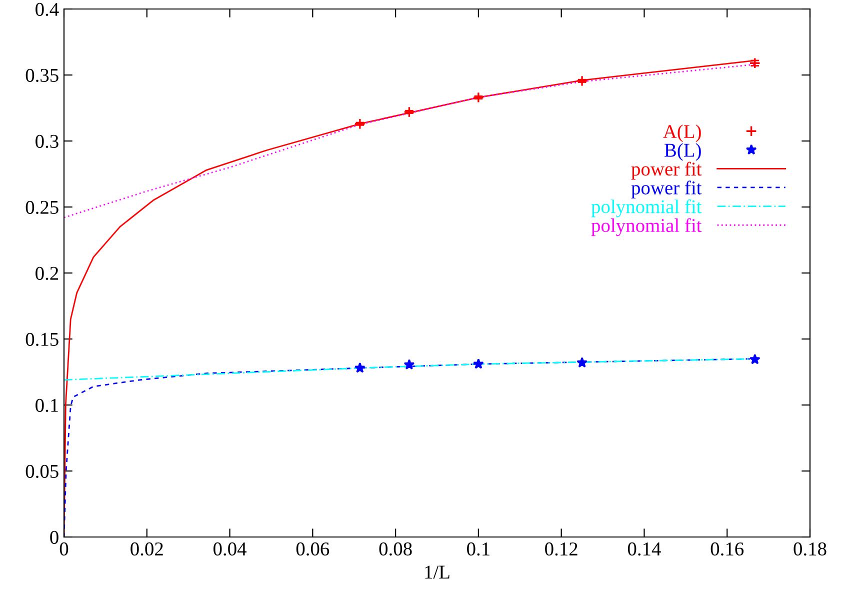  I want to click on x-tick-label: 0.18, so click(810, 549).